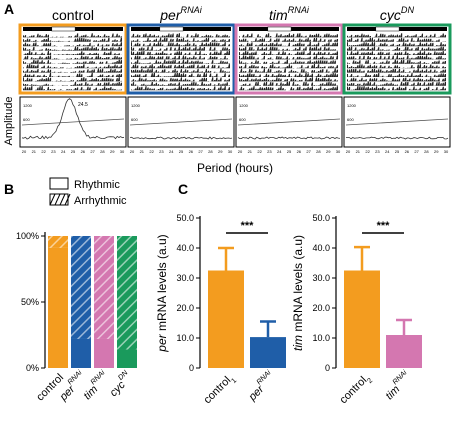  I want to click on actogram-title-0: control, so click(73, 15).